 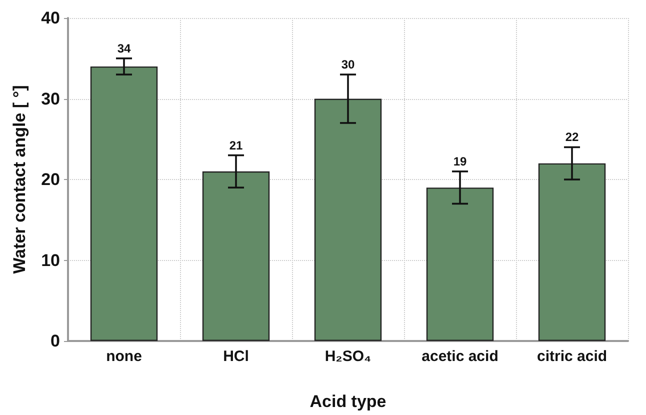 I want to click on x-tick-label: acetic acid, so click(x=460, y=356).